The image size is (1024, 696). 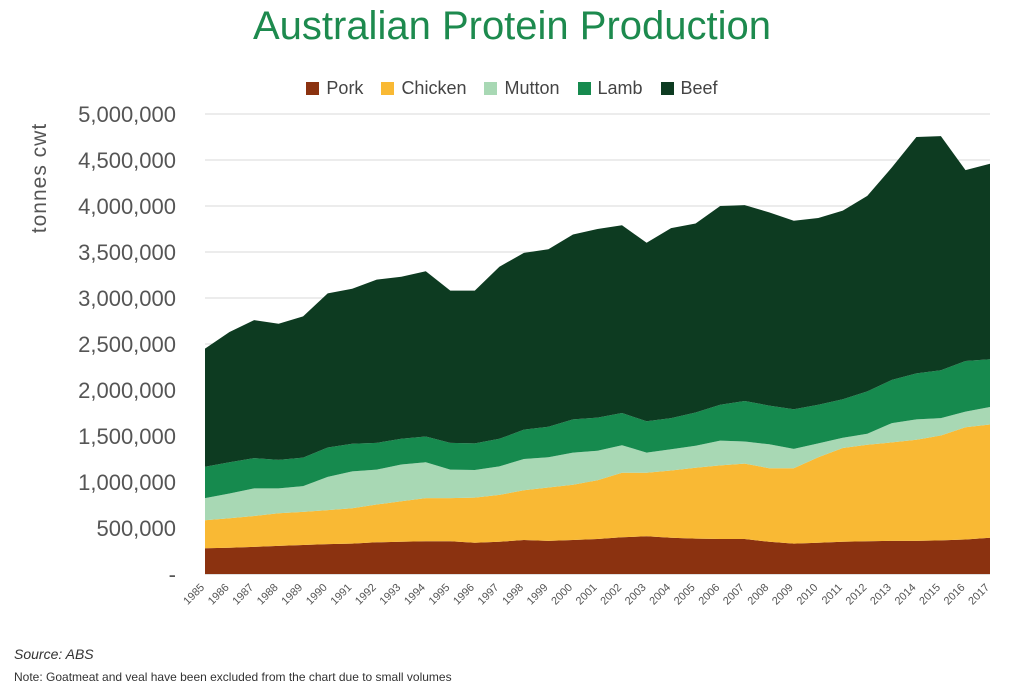 I want to click on x-tick-label: 1990, so click(x=317, y=595).